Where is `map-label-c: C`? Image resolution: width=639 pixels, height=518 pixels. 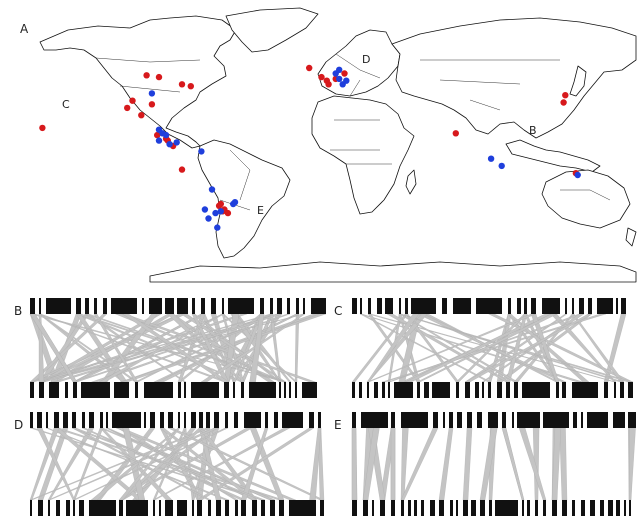 map-label-c: C is located at coordinates (66, 104).